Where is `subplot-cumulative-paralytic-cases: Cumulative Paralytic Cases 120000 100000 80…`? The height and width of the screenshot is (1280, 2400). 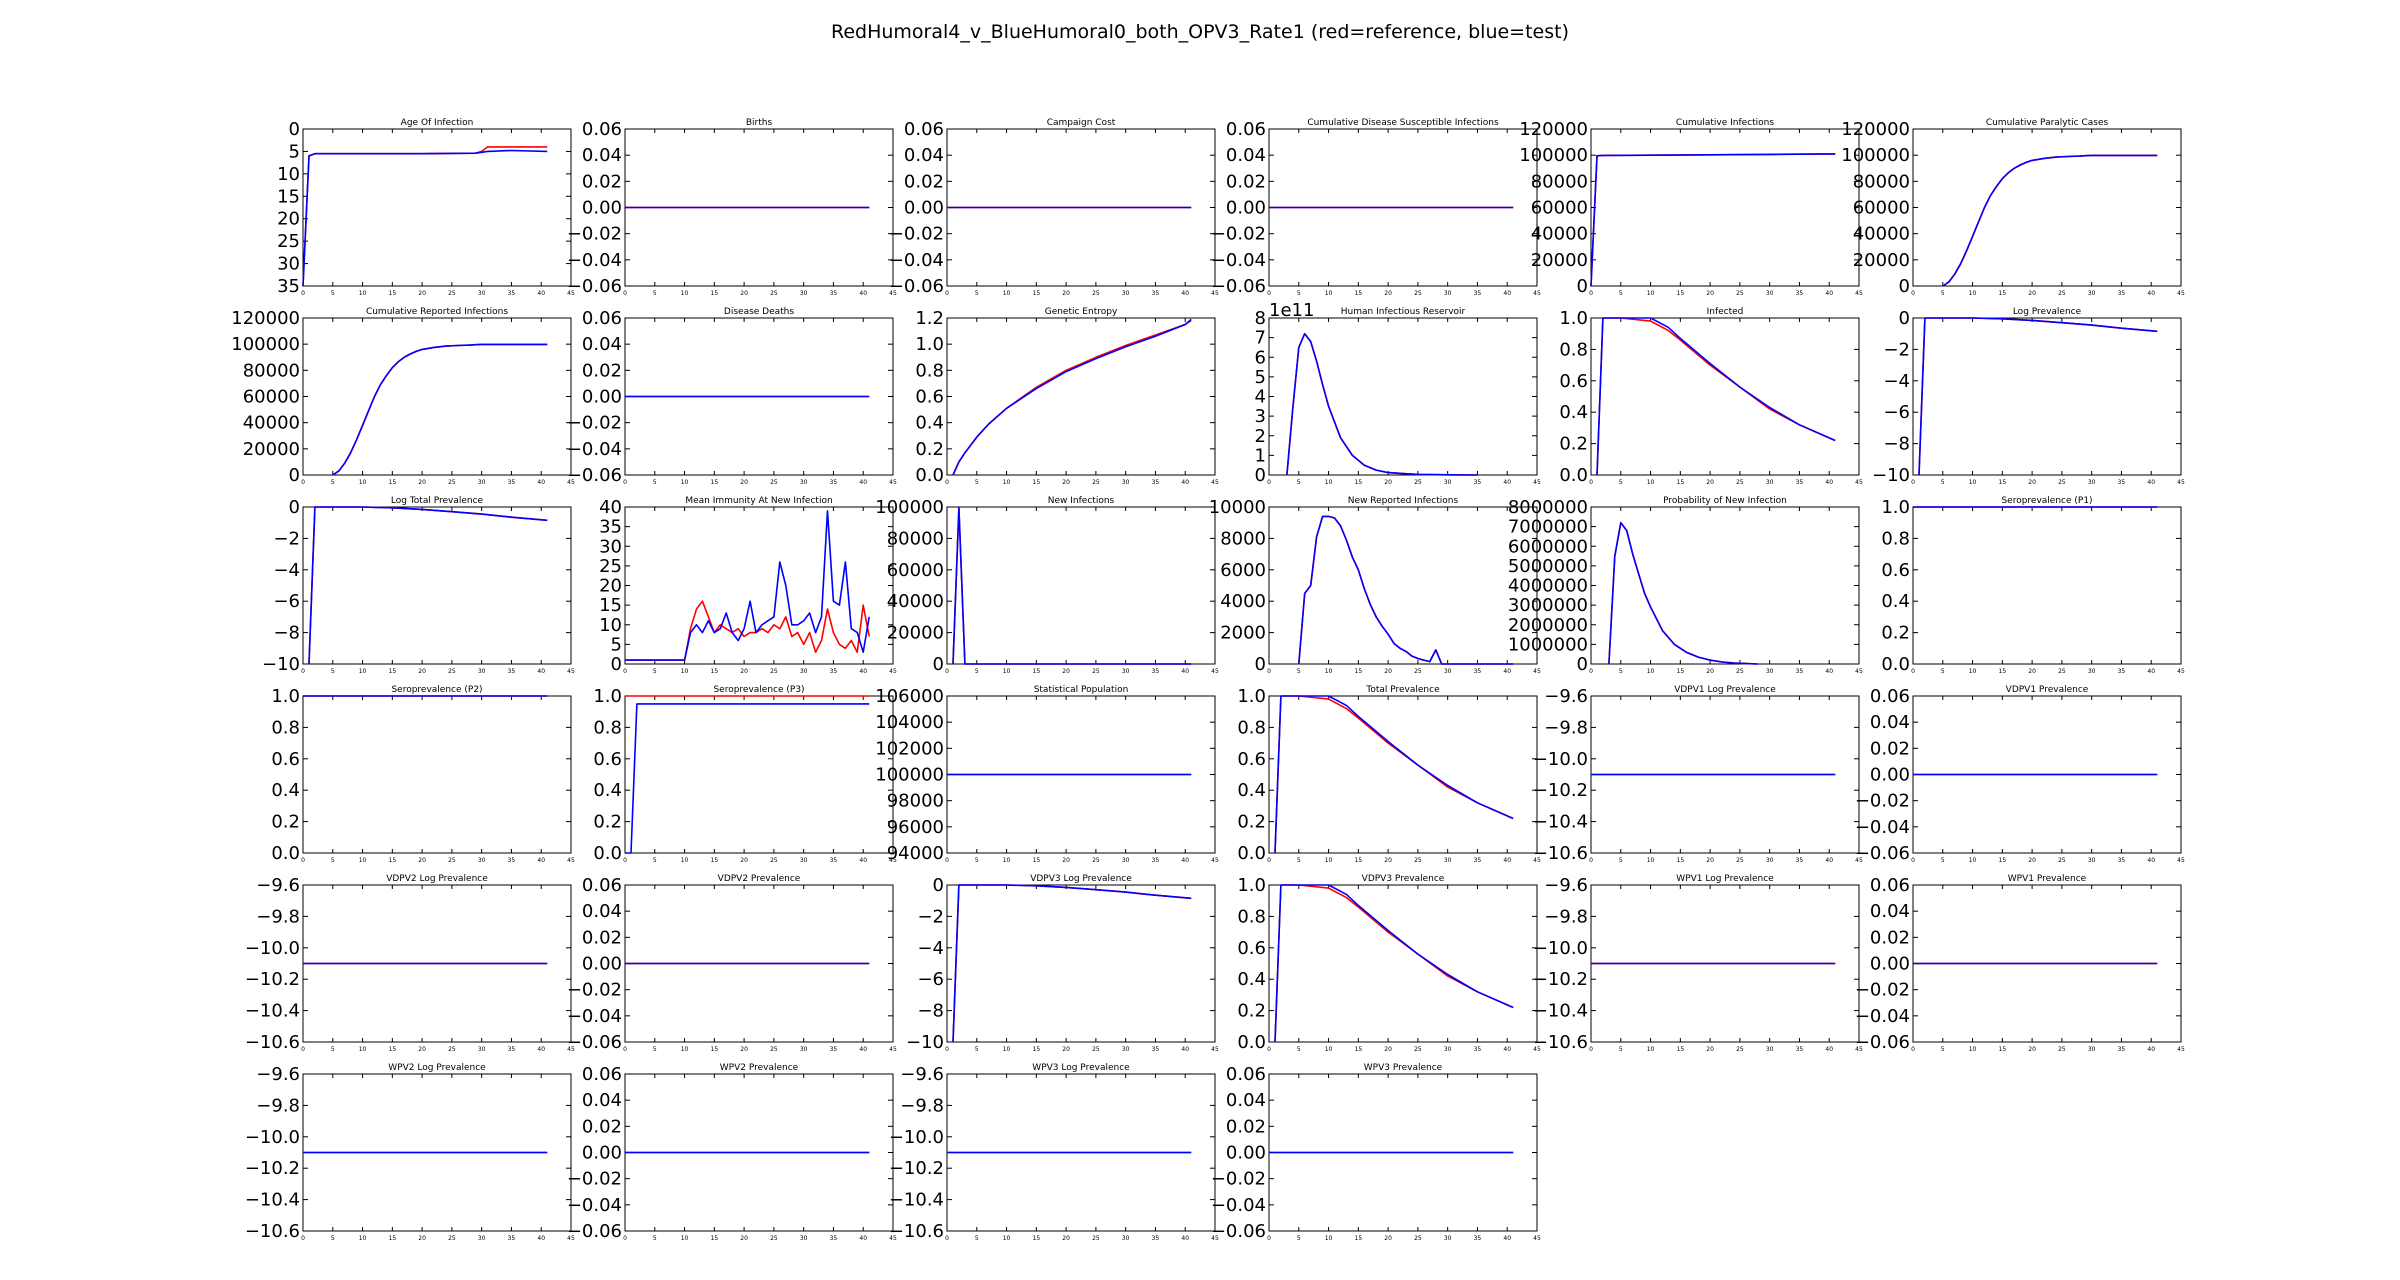 subplot-cumulative-paralytic-cases: Cumulative Paralytic Cases 120000 100000 80… is located at coordinates (2013, 207).